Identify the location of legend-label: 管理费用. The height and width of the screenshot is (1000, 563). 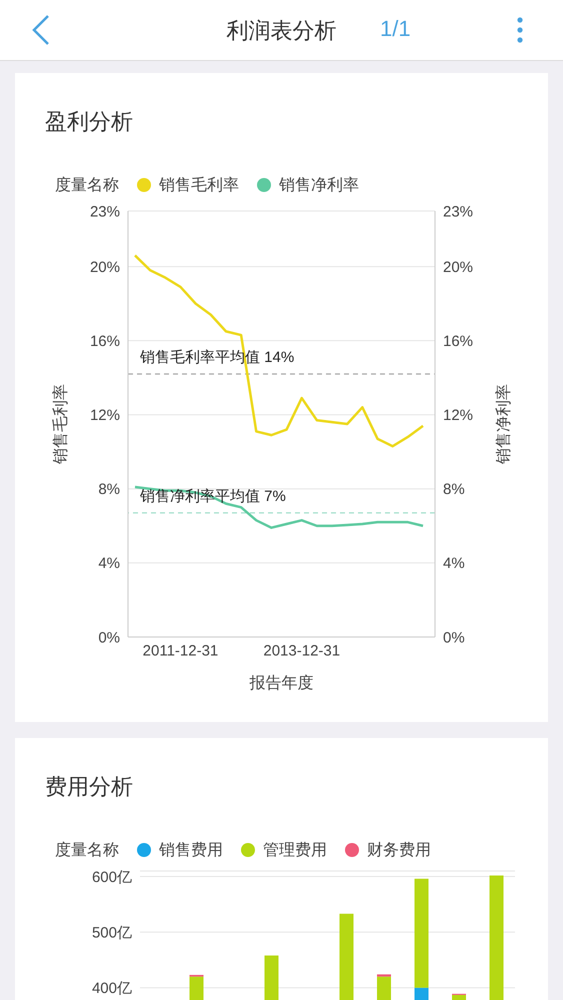
(294, 850).